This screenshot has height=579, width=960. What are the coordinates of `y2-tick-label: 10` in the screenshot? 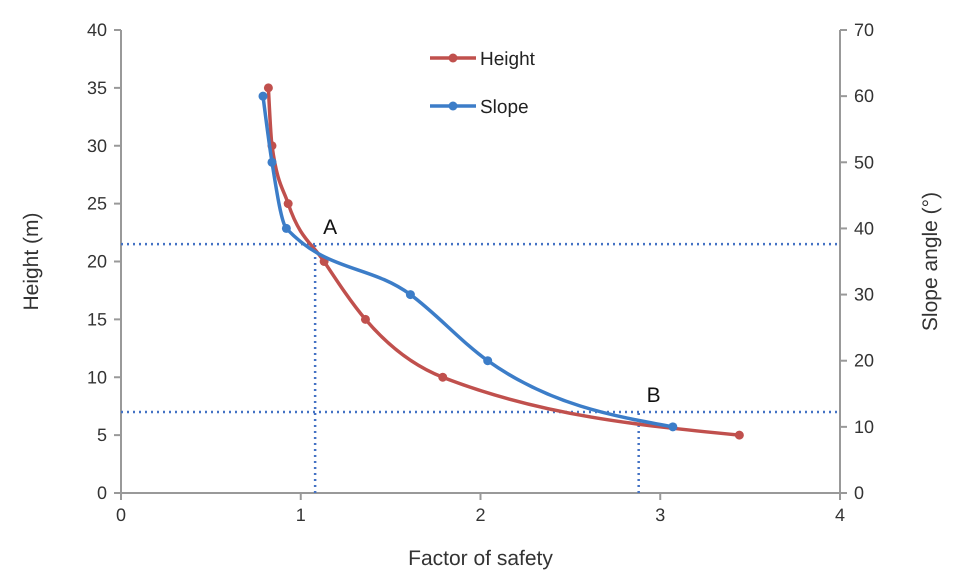 It's located at (864, 426).